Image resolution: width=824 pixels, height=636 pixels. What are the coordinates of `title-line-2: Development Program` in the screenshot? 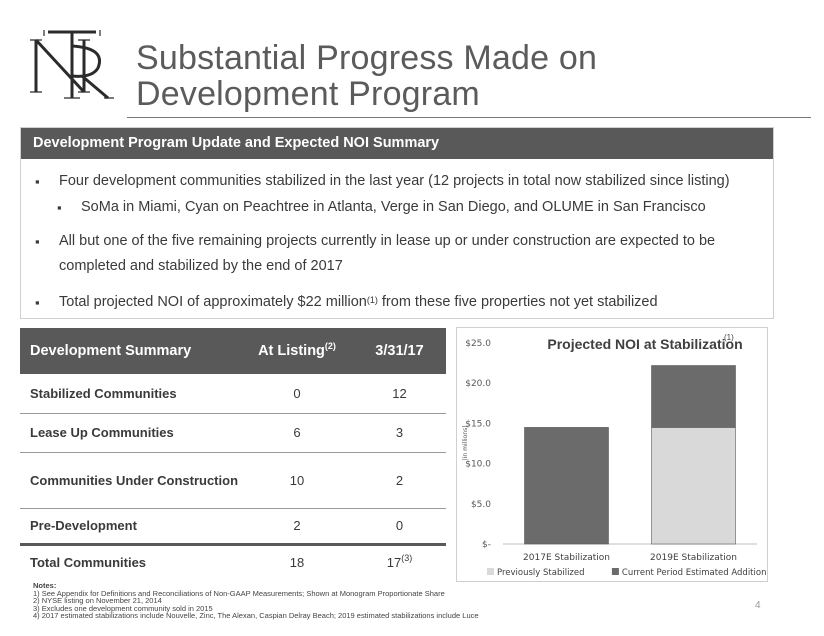 It's located at (308, 94).